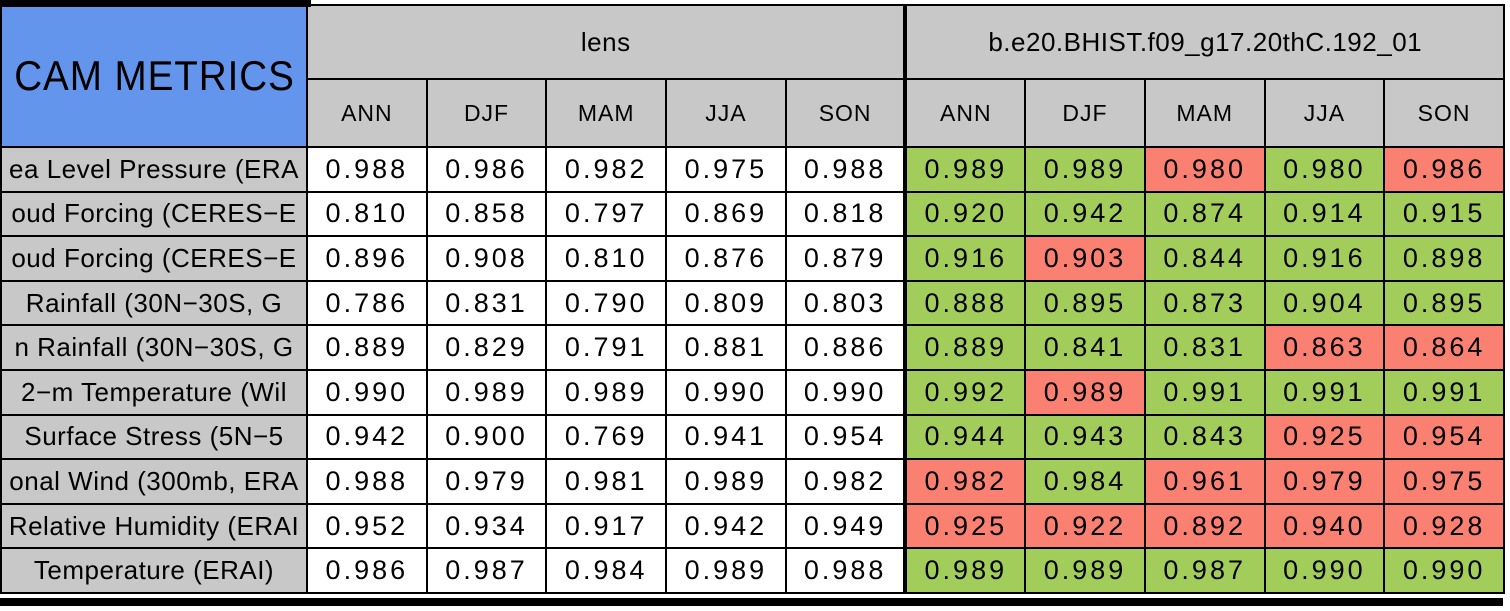 The height and width of the screenshot is (611, 1510). Describe the element at coordinates (845, 347) in the screenshot. I see `lens-value-cell: 0.886` at that location.